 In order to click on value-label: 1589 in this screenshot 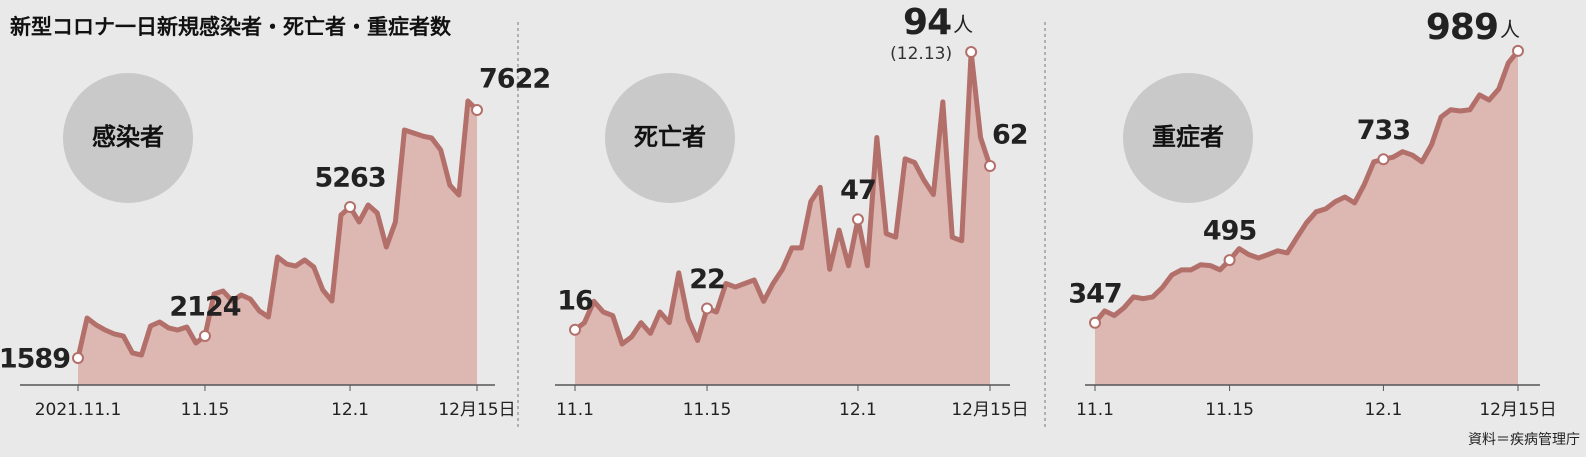, I will do `click(35, 358)`.